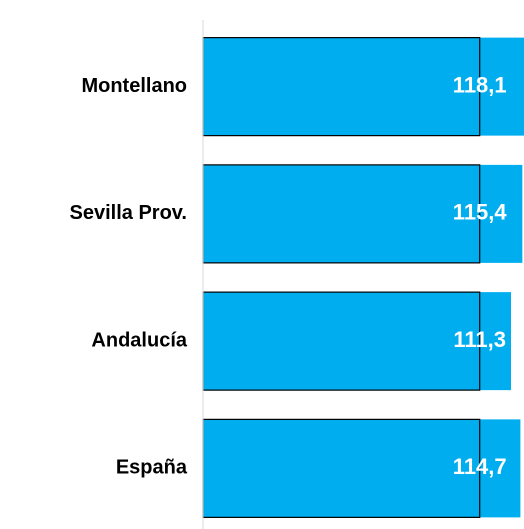 The height and width of the screenshot is (529, 524). What do you see at coordinates (128, 213) in the screenshot?
I see `category-label: Sevilla Prov.` at bounding box center [128, 213].